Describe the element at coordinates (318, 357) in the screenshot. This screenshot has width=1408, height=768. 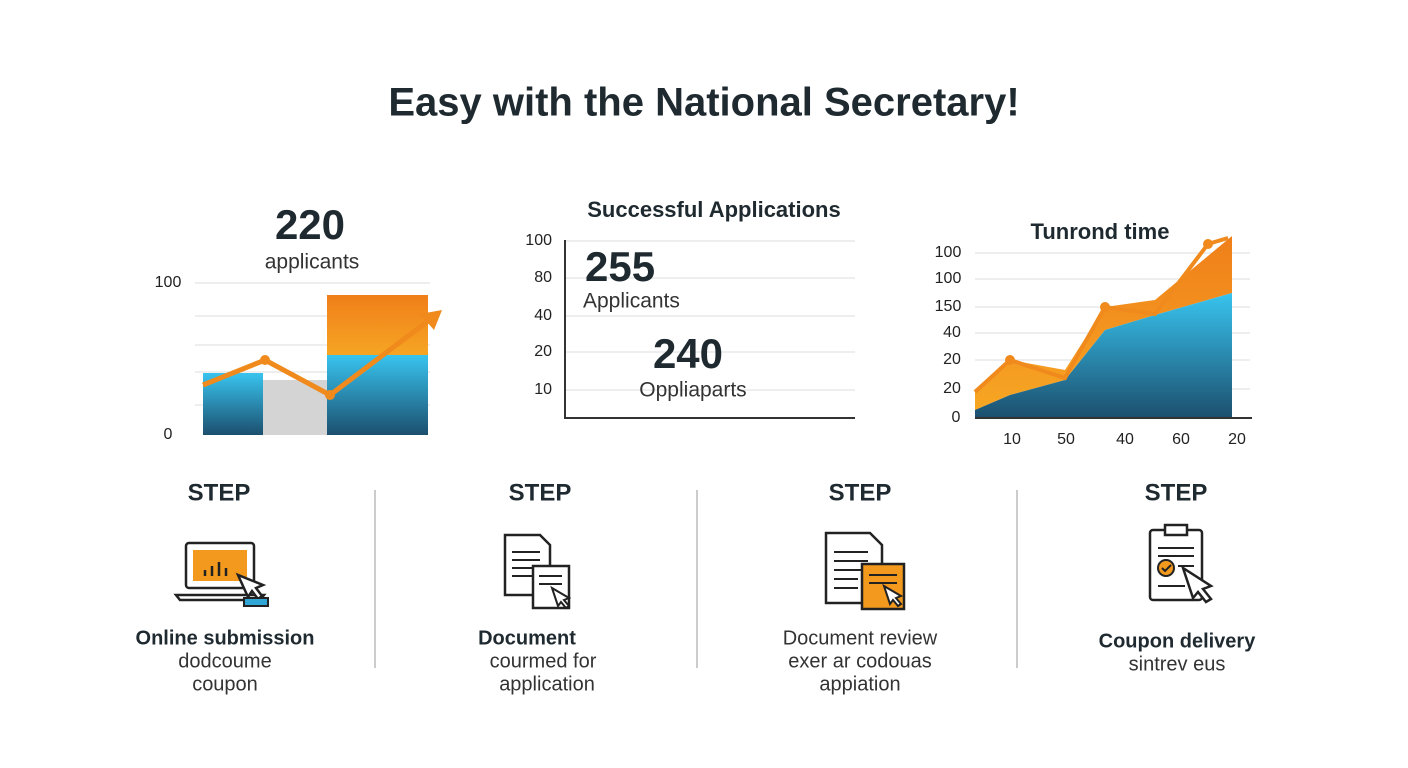
I see `trend-line` at that location.